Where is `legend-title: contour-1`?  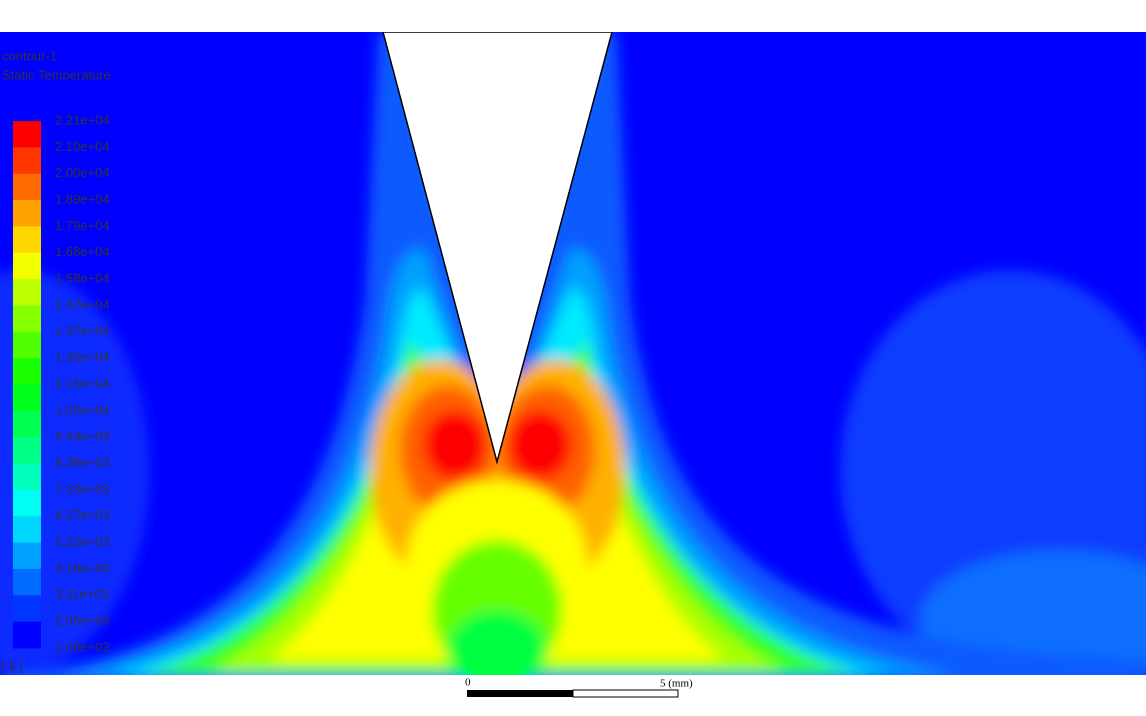 legend-title: contour-1 is located at coordinates (29, 55).